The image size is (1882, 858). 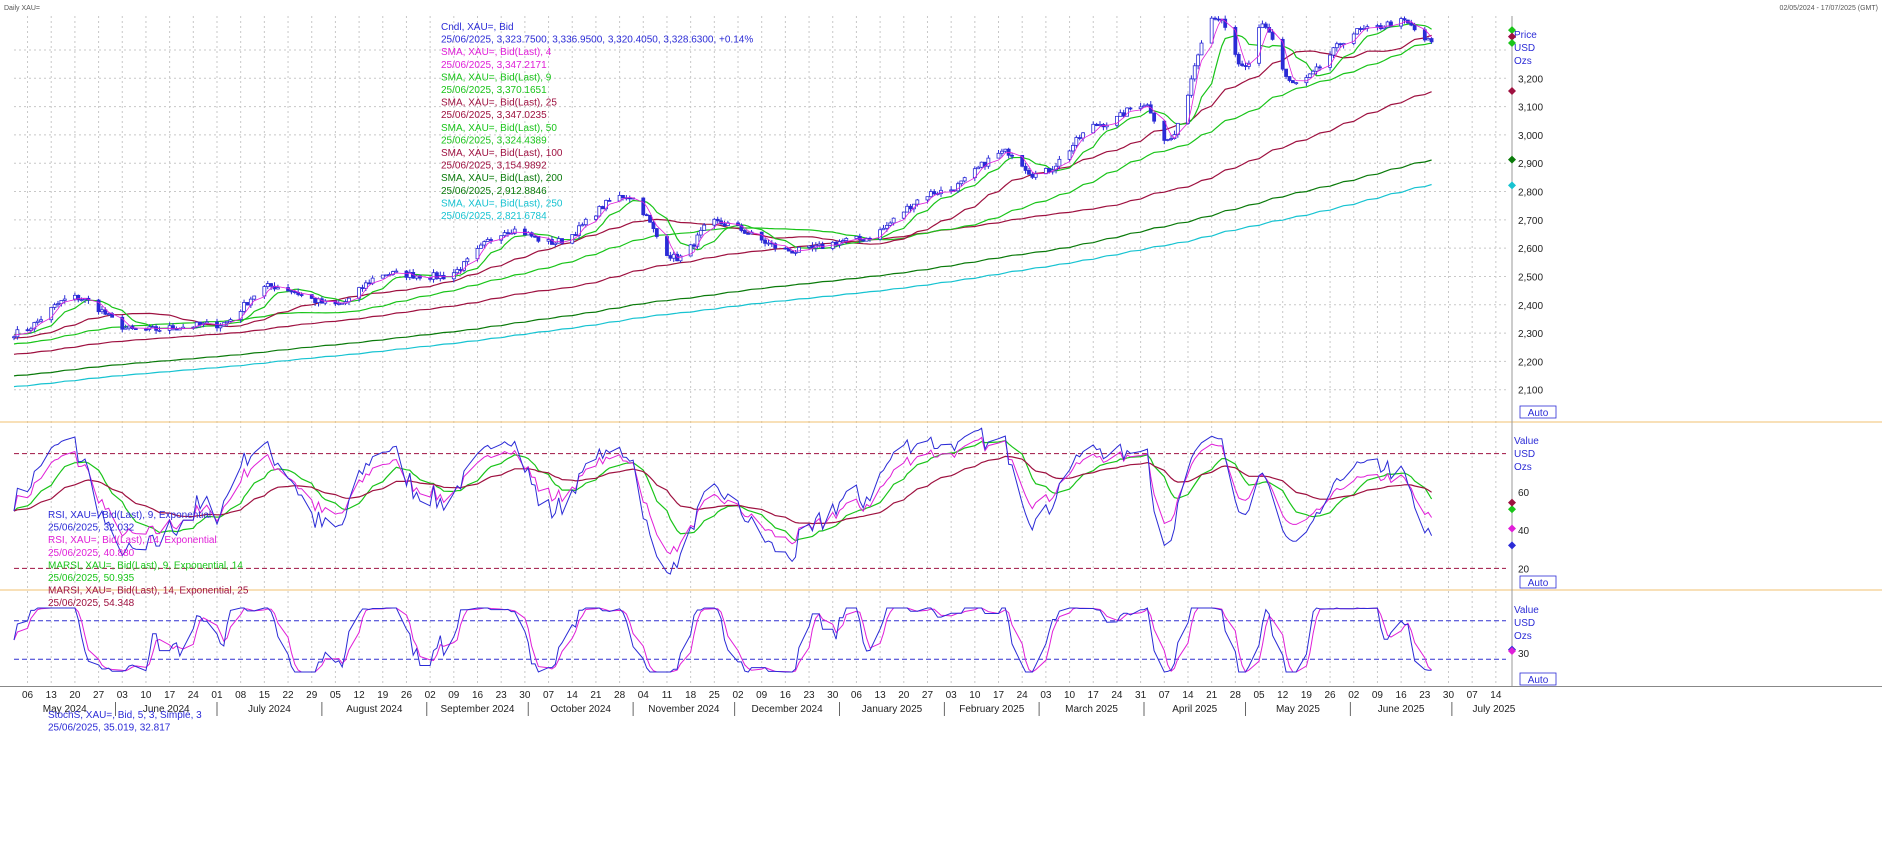 I want to click on x-day-label: 05, so click(x=1259, y=695).